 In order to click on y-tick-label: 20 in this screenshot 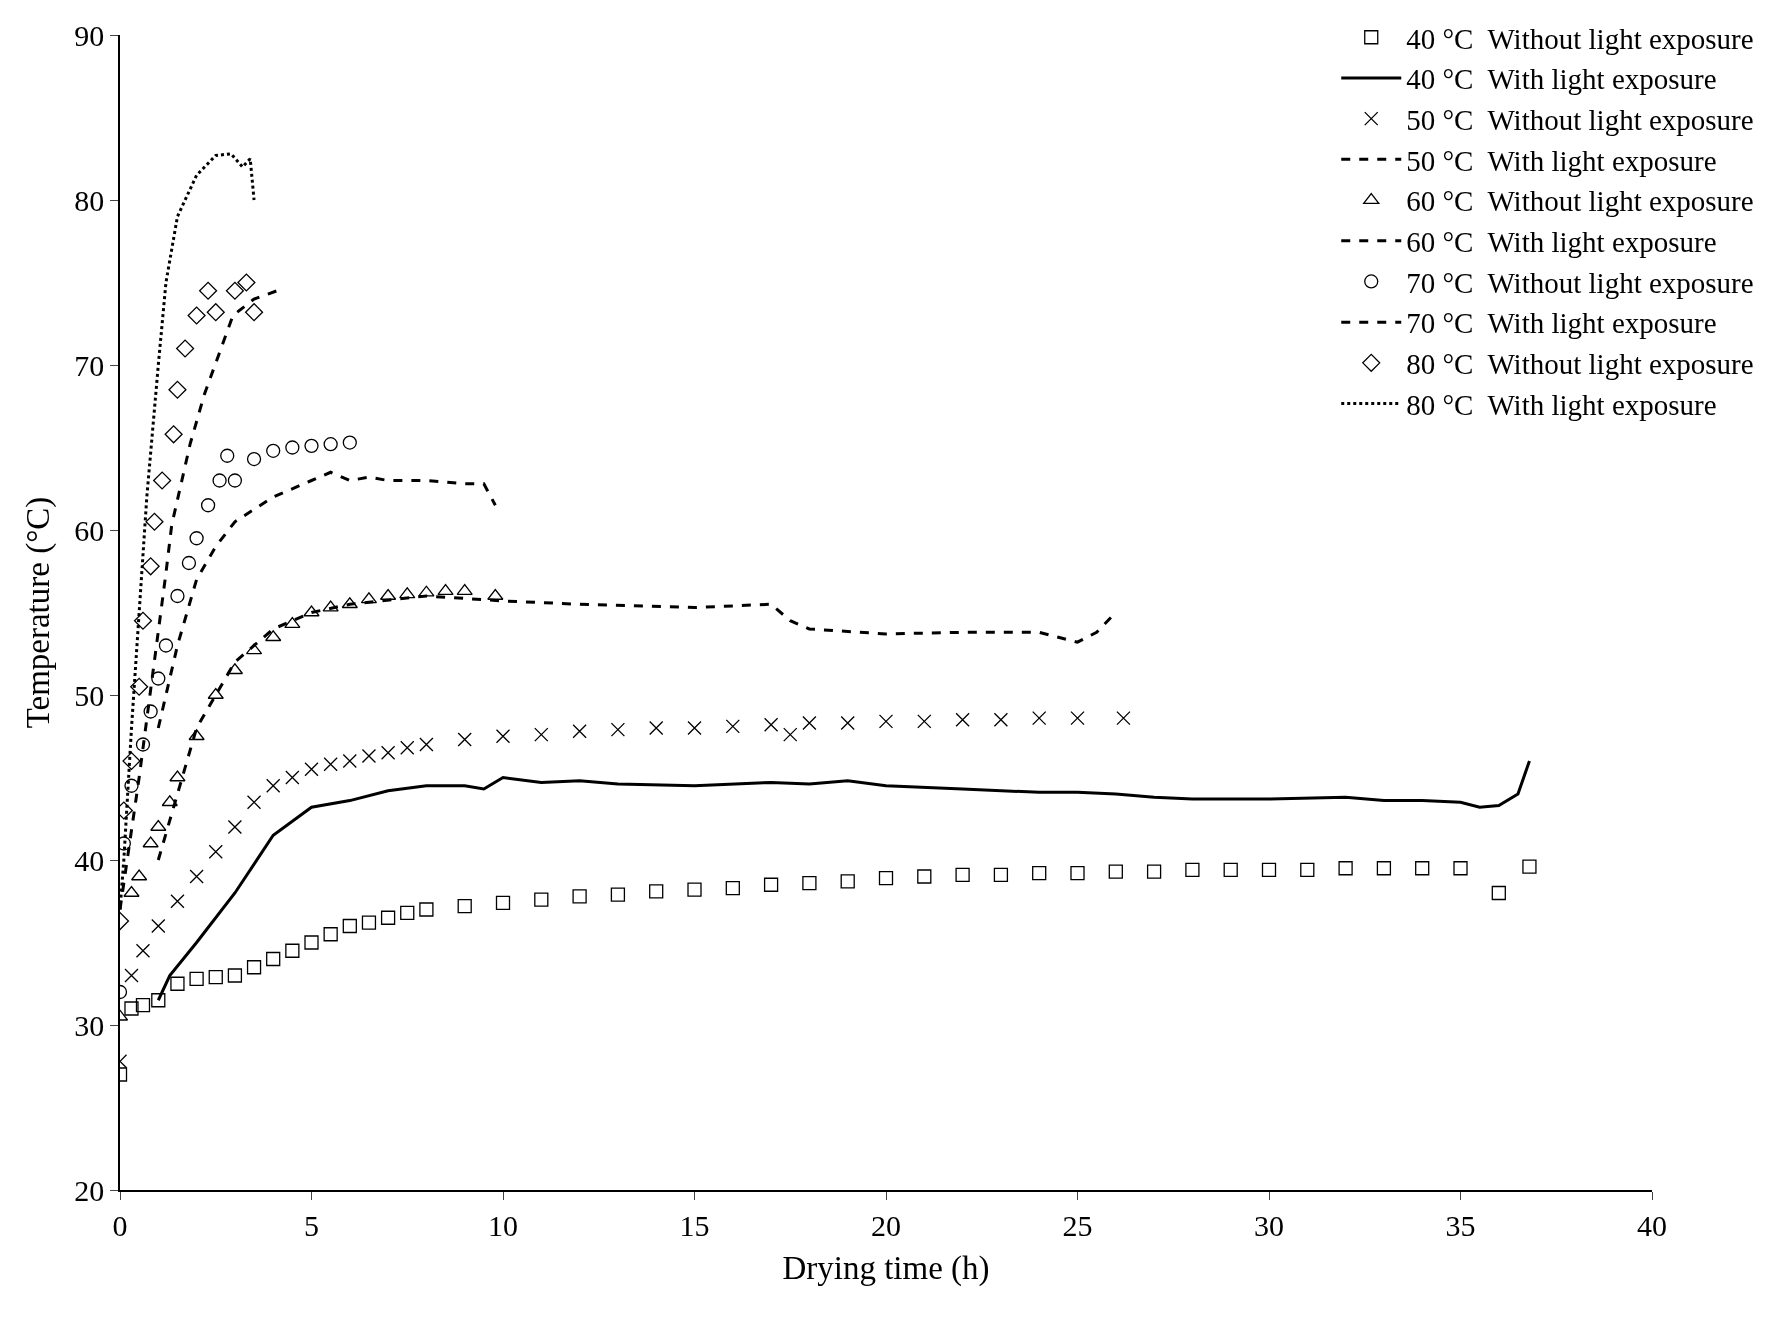, I will do `click(89, 1190)`.